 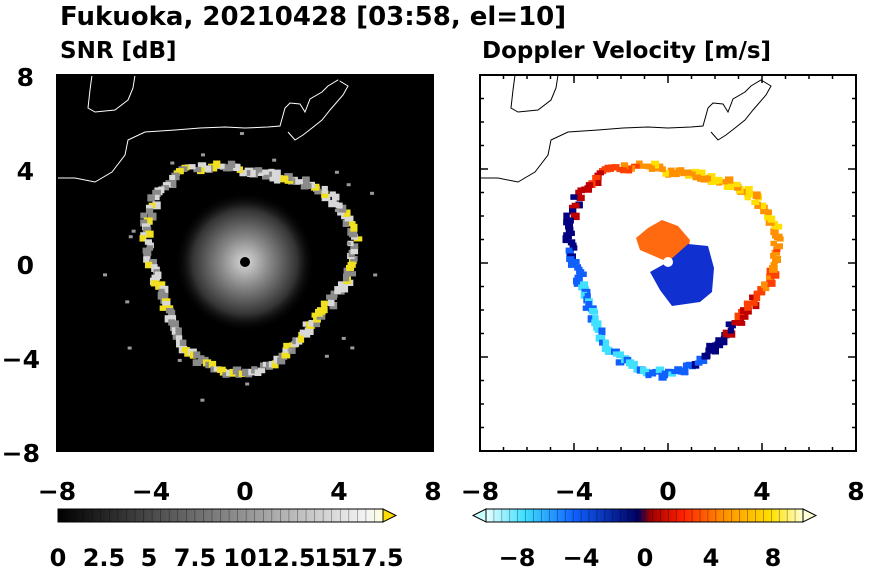 What do you see at coordinates (534, 94) in the screenshot?
I see `velocity-coastline-north` at bounding box center [534, 94].